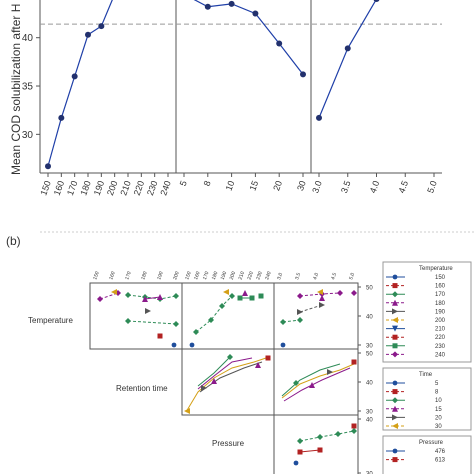  Describe the element at coordinates (438, 427) in the screenshot. I see `legend-entry-label: 30` at that location.